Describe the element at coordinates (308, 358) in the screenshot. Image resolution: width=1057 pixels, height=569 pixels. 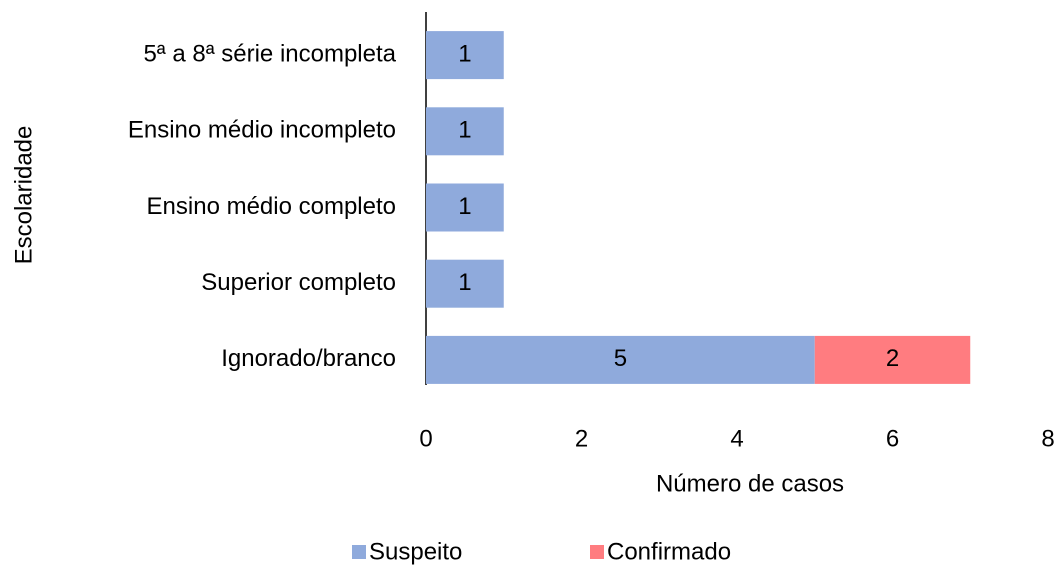
I see `y-tick-label: Ignorado/branco` at that location.